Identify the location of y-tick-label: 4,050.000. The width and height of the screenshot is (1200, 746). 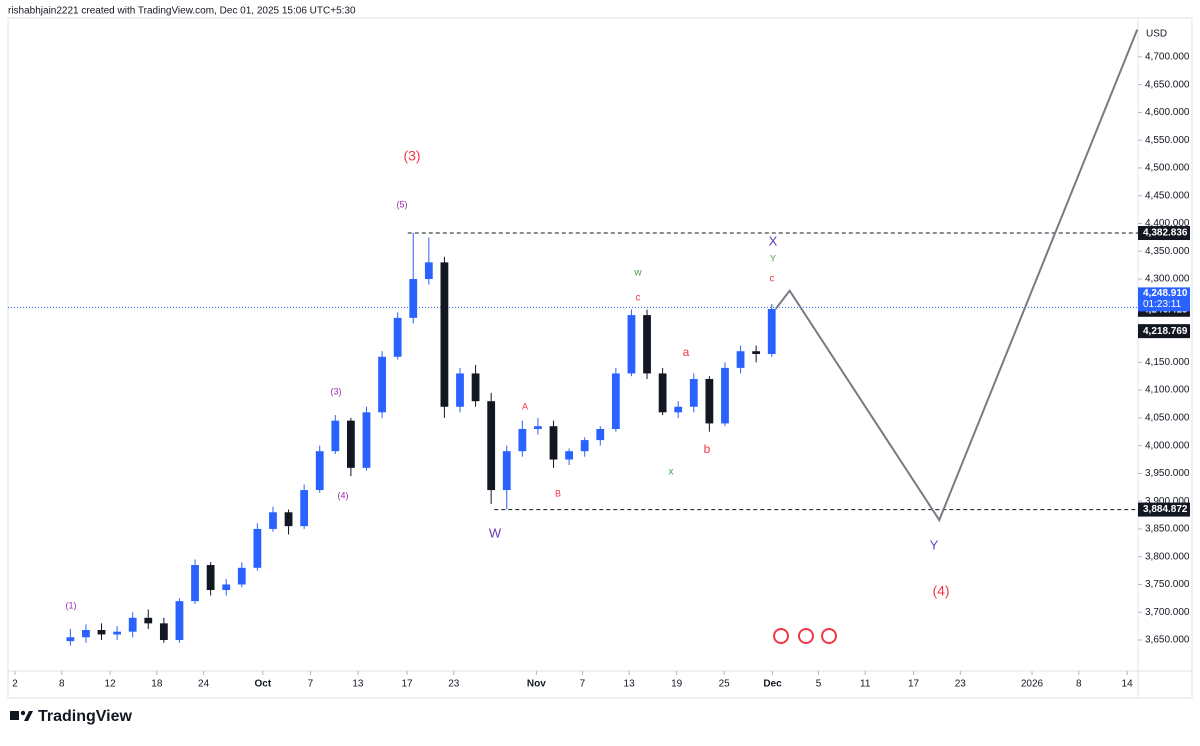
(1167, 418).